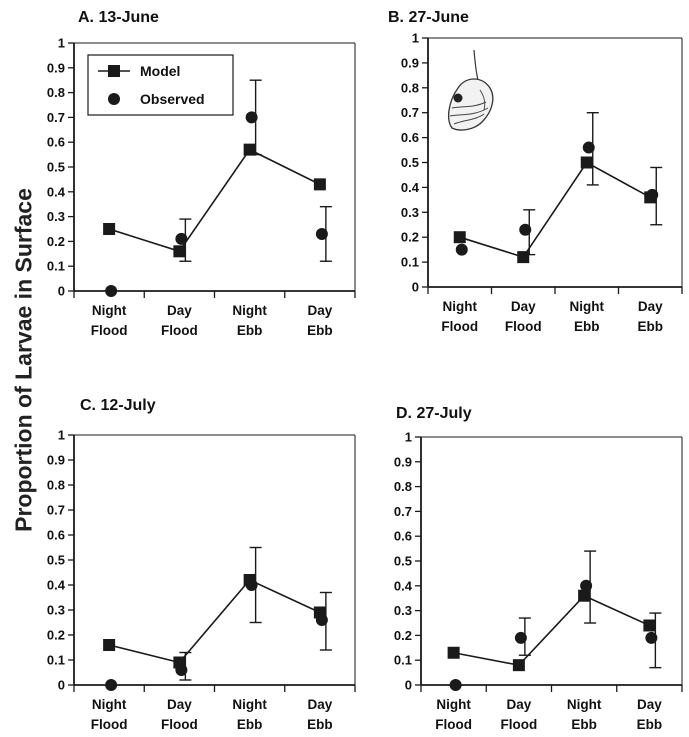 The image size is (689, 737). What do you see at coordinates (470, 104) in the screenshot?
I see `larva-body` at bounding box center [470, 104].